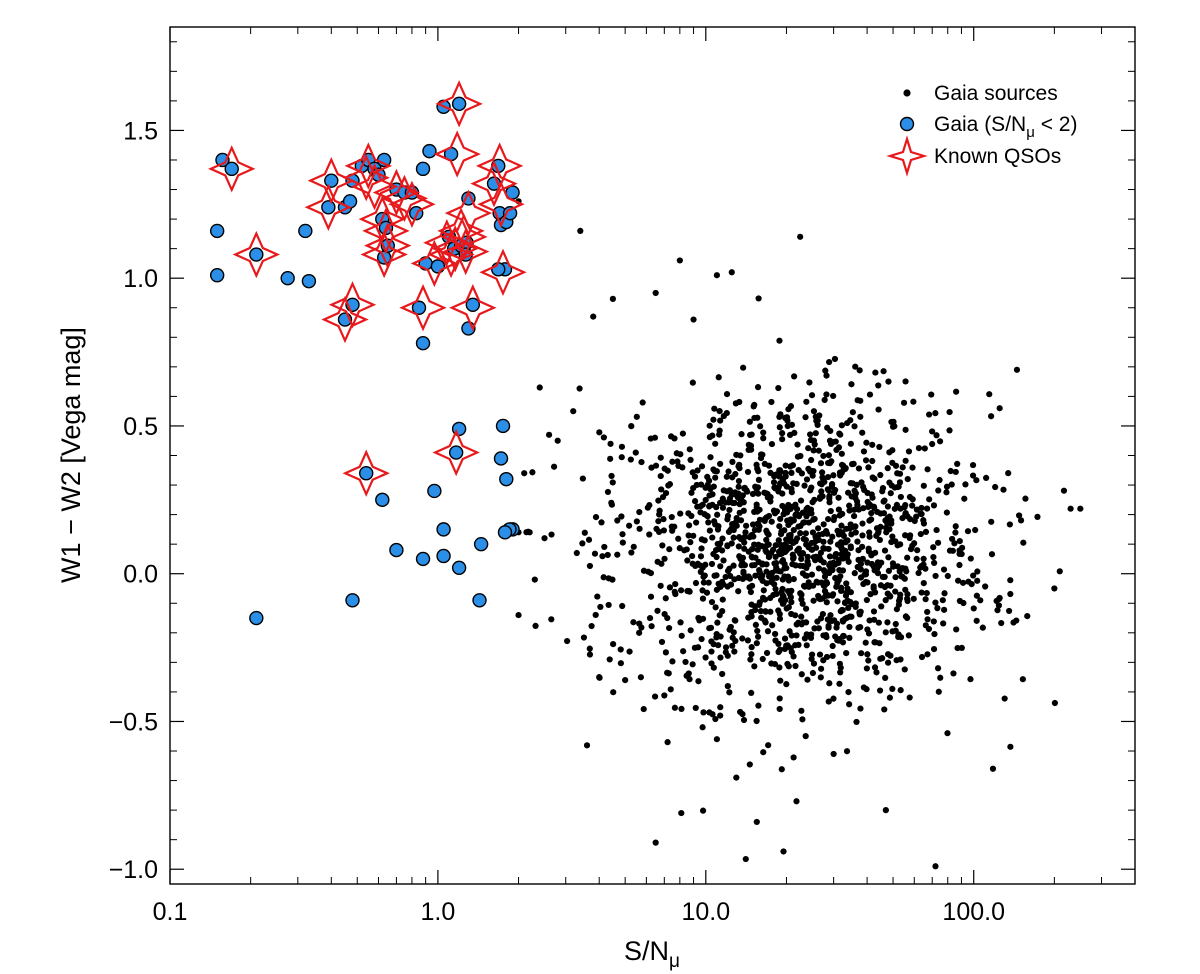  What do you see at coordinates (973, 912) in the screenshot?
I see `x-tick-label: 100.0` at bounding box center [973, 912].